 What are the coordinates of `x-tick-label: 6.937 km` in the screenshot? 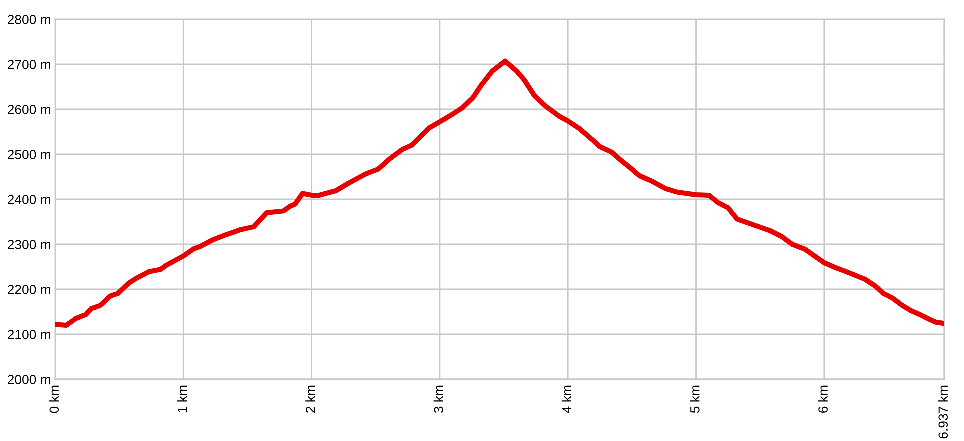 It's located at (943, 412).